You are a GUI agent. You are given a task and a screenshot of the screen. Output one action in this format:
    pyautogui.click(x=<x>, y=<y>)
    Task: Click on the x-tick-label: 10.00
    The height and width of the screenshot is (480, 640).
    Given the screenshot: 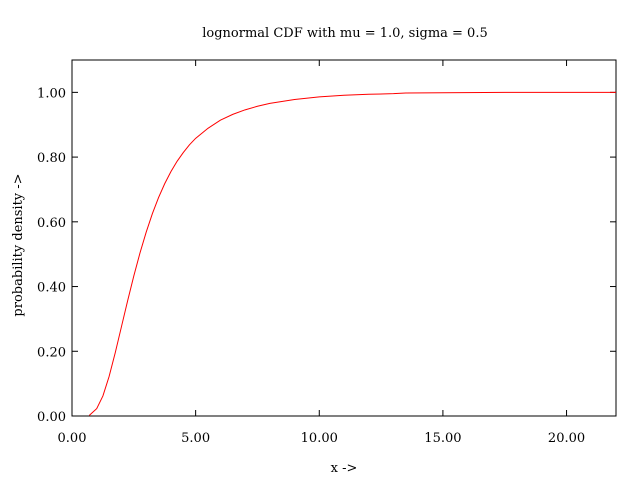 What is the action you would take?
    pyautogui.click(x=319, y=438)
    